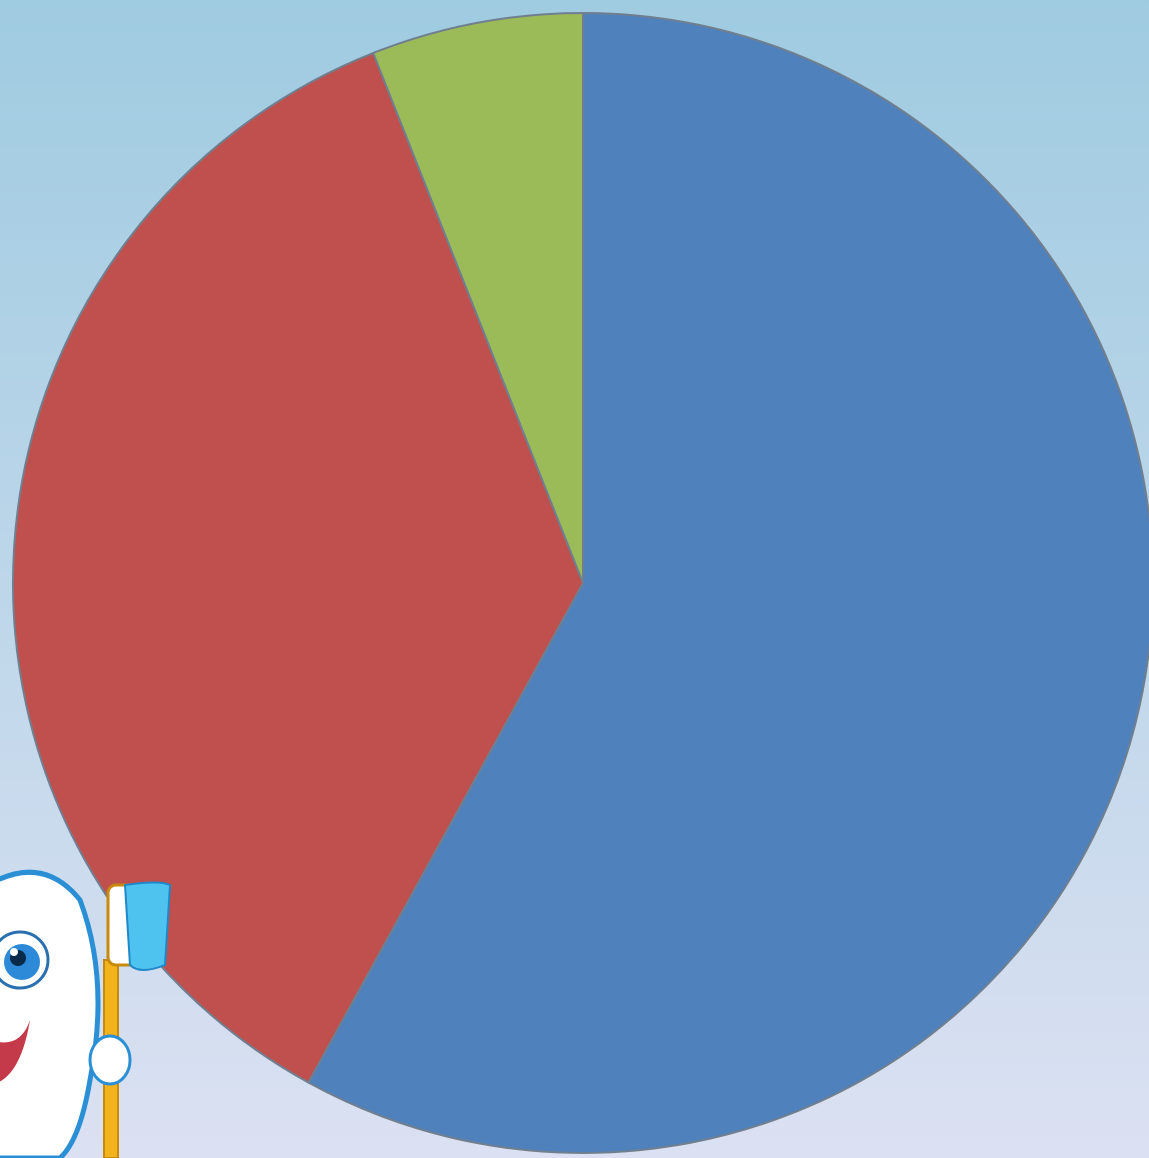 This screenshot has height=1158, width=1149. Describe the element at coordinates (86, 1013) in the screenshot. I see `tooth-mascot` at that location.